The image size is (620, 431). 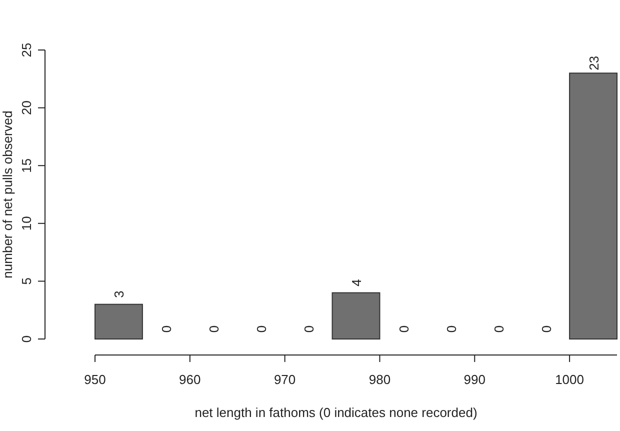 What do you see at coordinates (356, 282) in the screenshot?
I see `data-label: 4` at bounding box center [356, 282].